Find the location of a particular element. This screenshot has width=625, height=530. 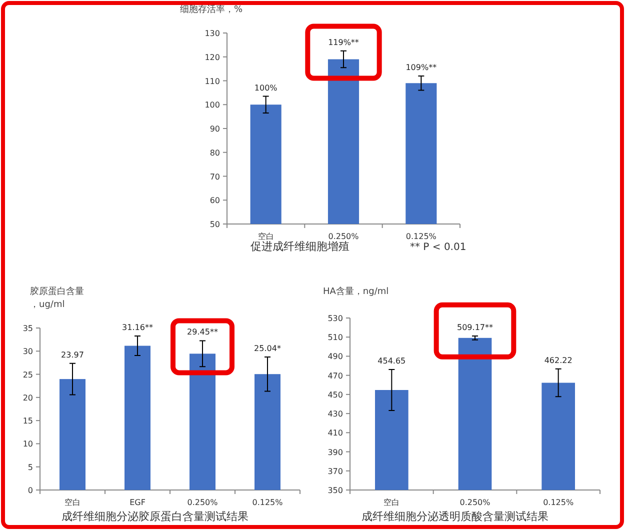

y-tick-label: 90 is located at coordinates (215, 129).